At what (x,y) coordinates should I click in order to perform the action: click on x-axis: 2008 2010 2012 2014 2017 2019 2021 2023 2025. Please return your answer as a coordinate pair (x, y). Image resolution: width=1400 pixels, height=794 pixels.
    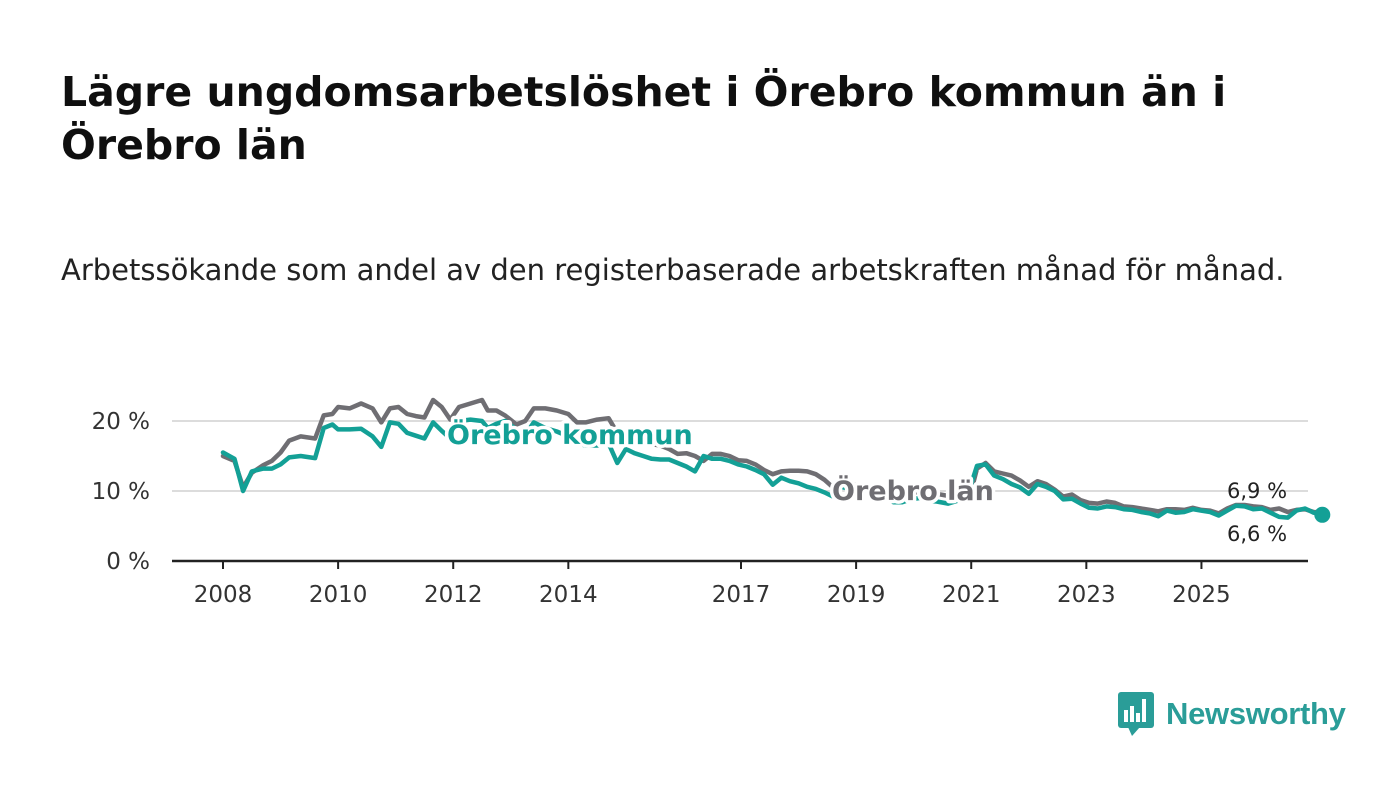
    Looking at the image, I should click on (740, 583).